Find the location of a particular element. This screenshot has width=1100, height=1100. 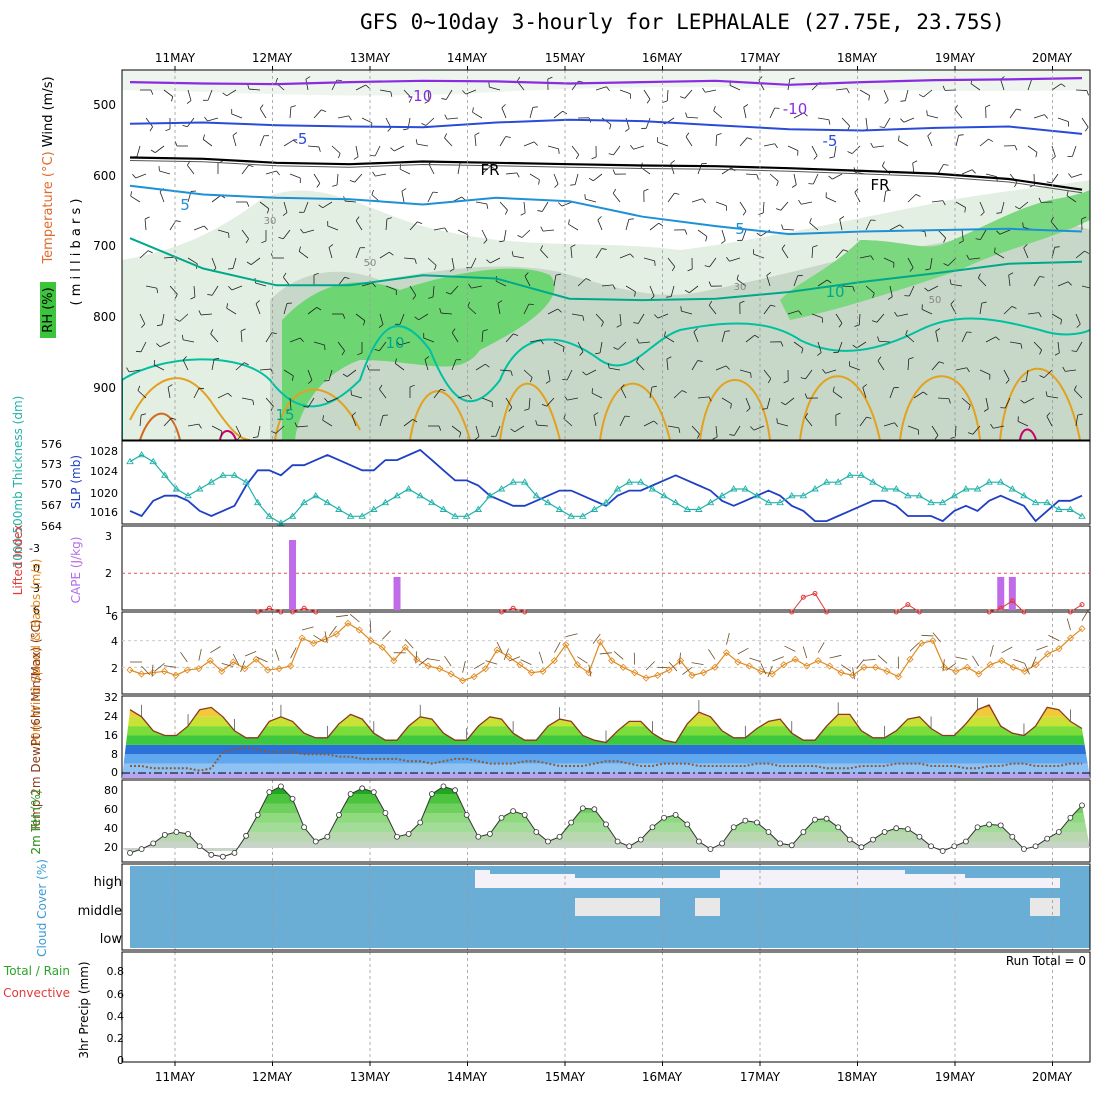

contour-freezing-shadow is located at coordinates (606, 177).